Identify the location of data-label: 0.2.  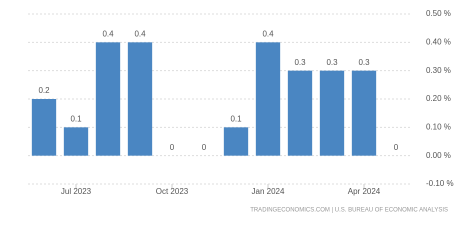
(44, 90).